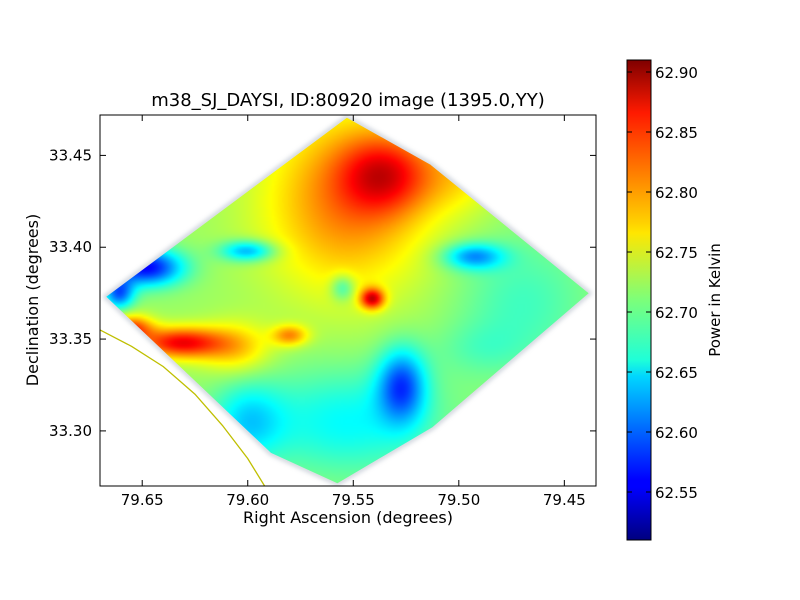 The image size is (800, 600). Describe the element at coordinates (183, 407) in the screenshot. I see `boundary-curve` at that location.